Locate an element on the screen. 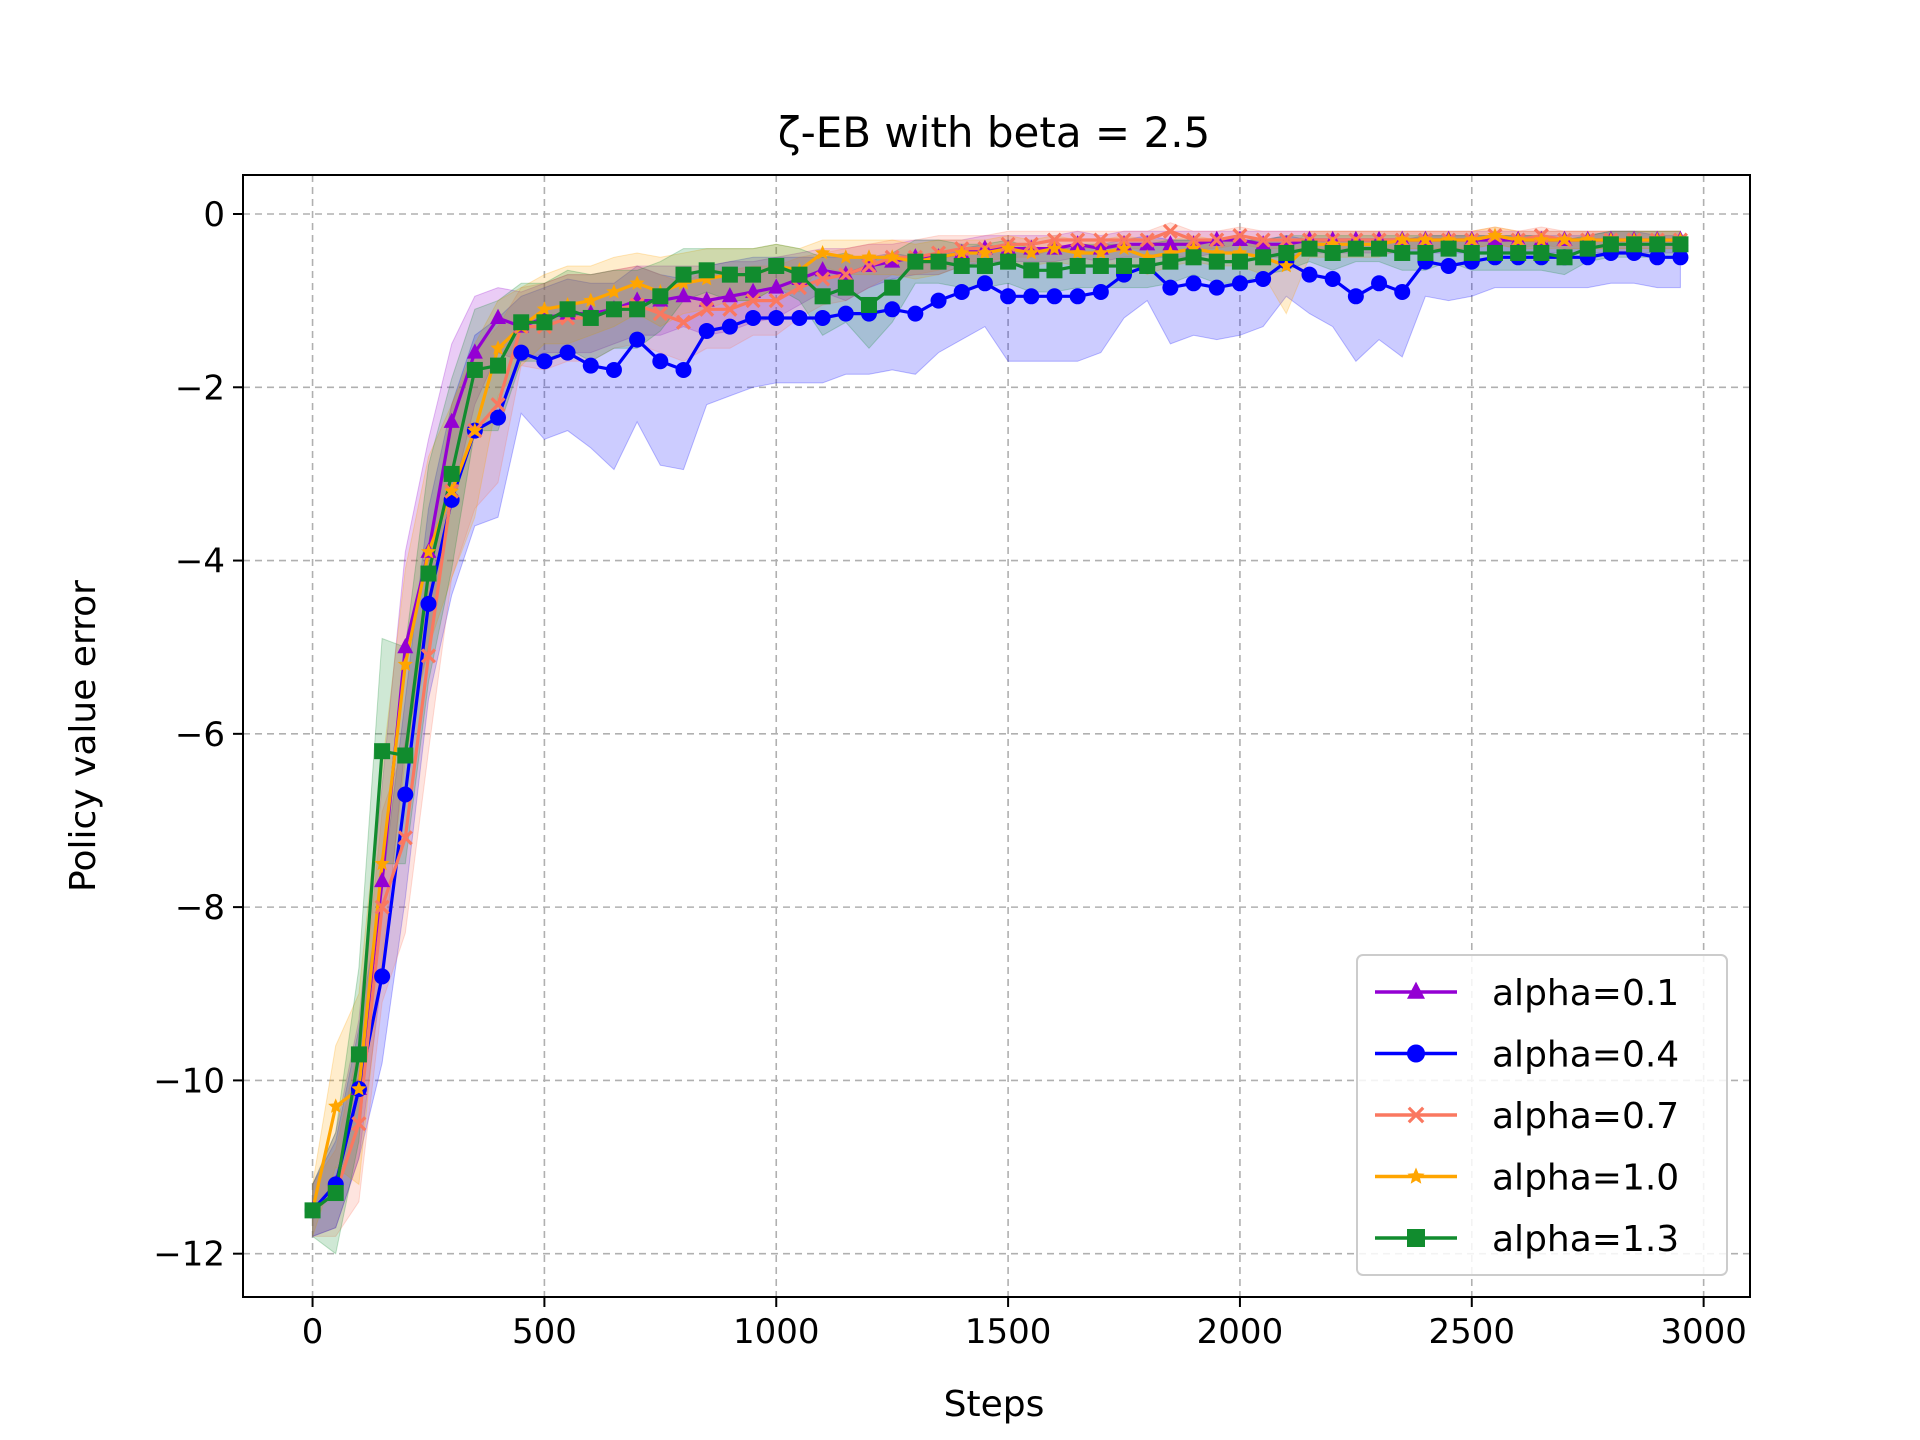 The image size is (1920, 1440). legend-label: alpha=0.7 is located at coordinates (1585, 1116).